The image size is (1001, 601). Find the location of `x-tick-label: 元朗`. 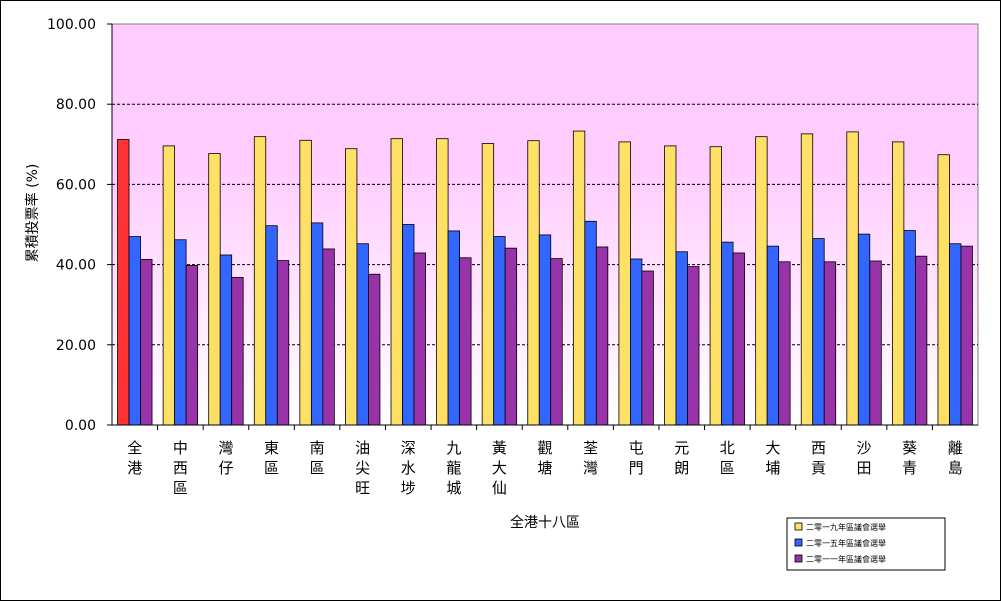

x-tick-label: 元朗 is located at coordinates (681, 458).